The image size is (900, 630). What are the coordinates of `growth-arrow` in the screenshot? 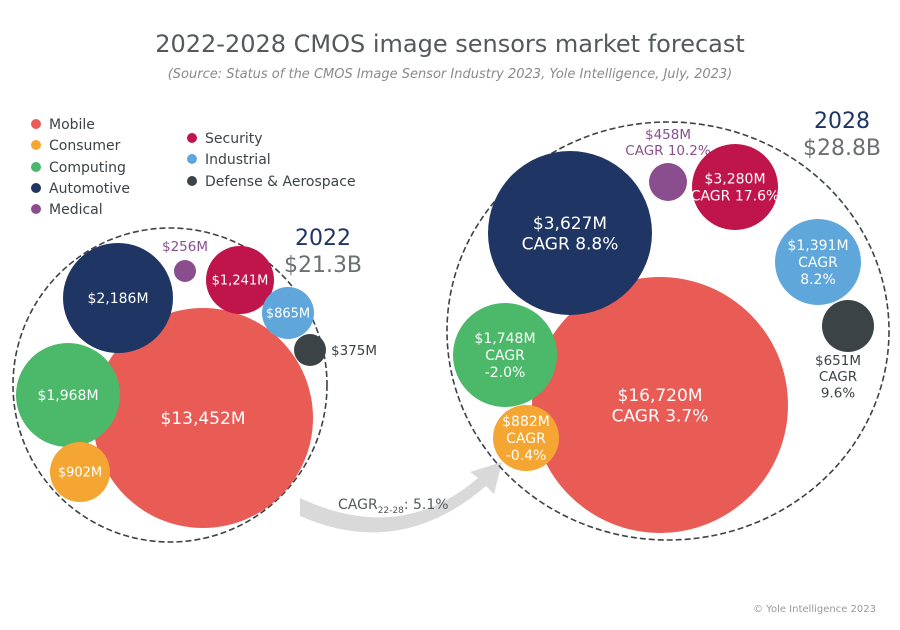 It's located at (401, 497).